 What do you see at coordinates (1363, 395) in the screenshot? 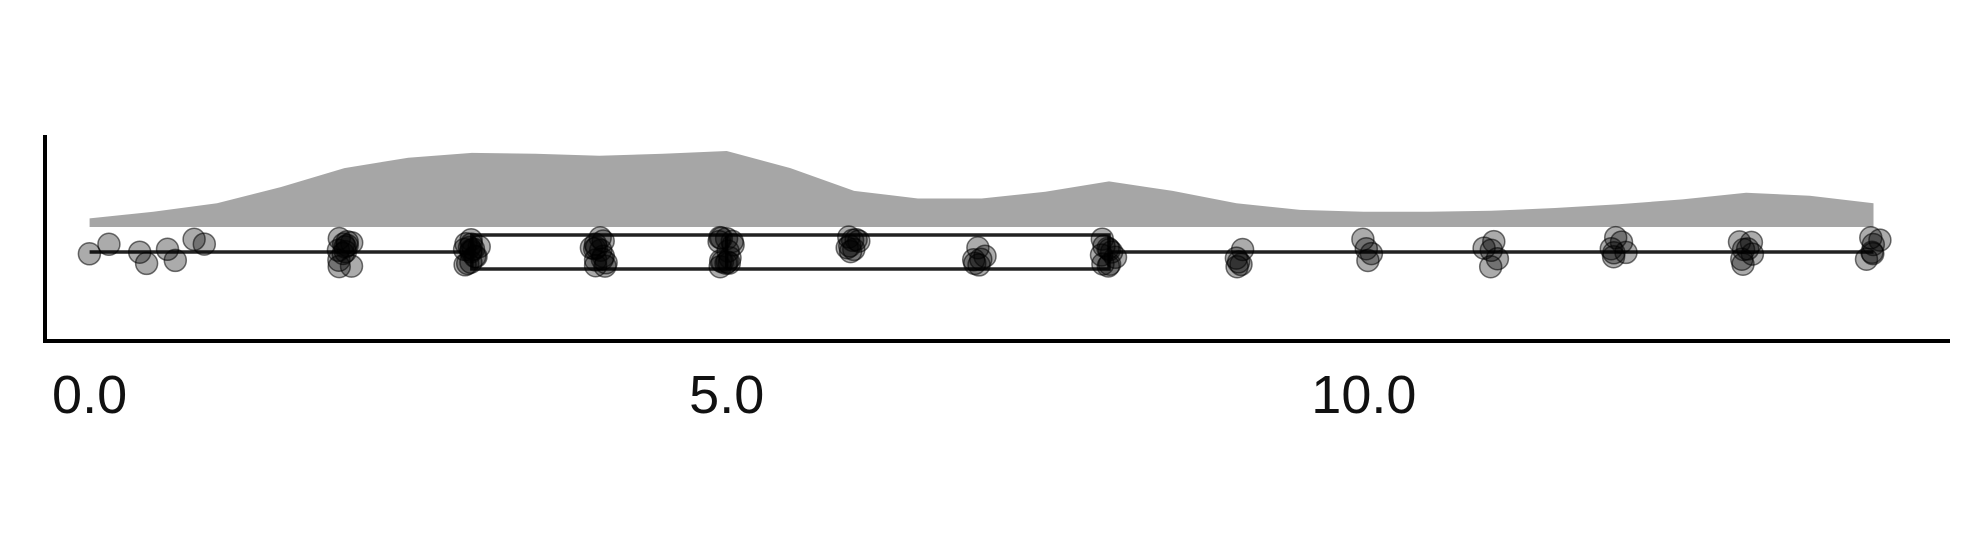
I see `x-tick-label: 10.0` at bounding box center [1363, 395].